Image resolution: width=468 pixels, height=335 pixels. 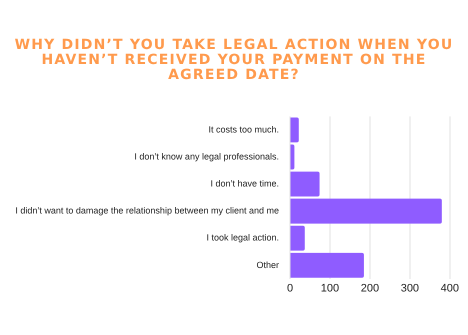 What do you see at coordinates (244, 183) in the screenshot?
I see `y-tick-label: I don’t have time.` at bounding box center [244, 183].